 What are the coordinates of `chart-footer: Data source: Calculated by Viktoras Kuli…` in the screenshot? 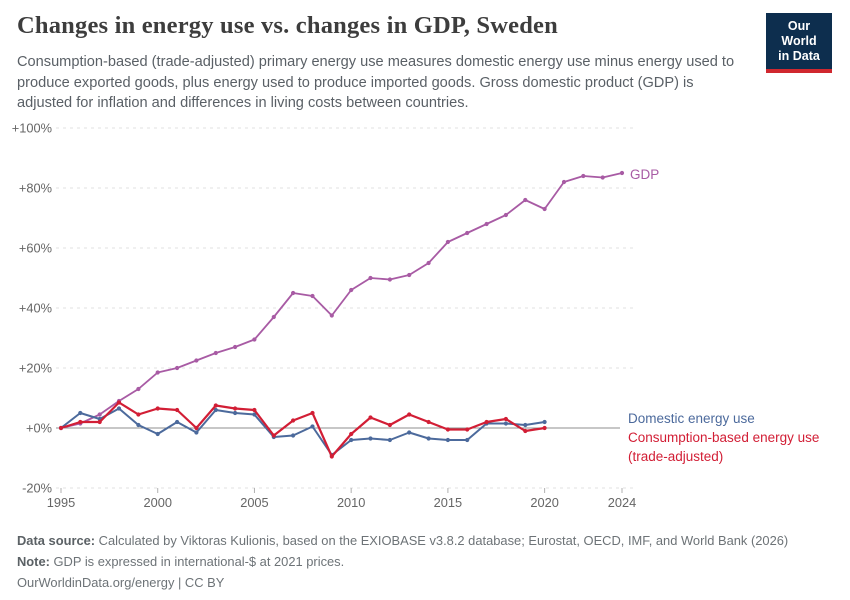 It's located at (427, 561).